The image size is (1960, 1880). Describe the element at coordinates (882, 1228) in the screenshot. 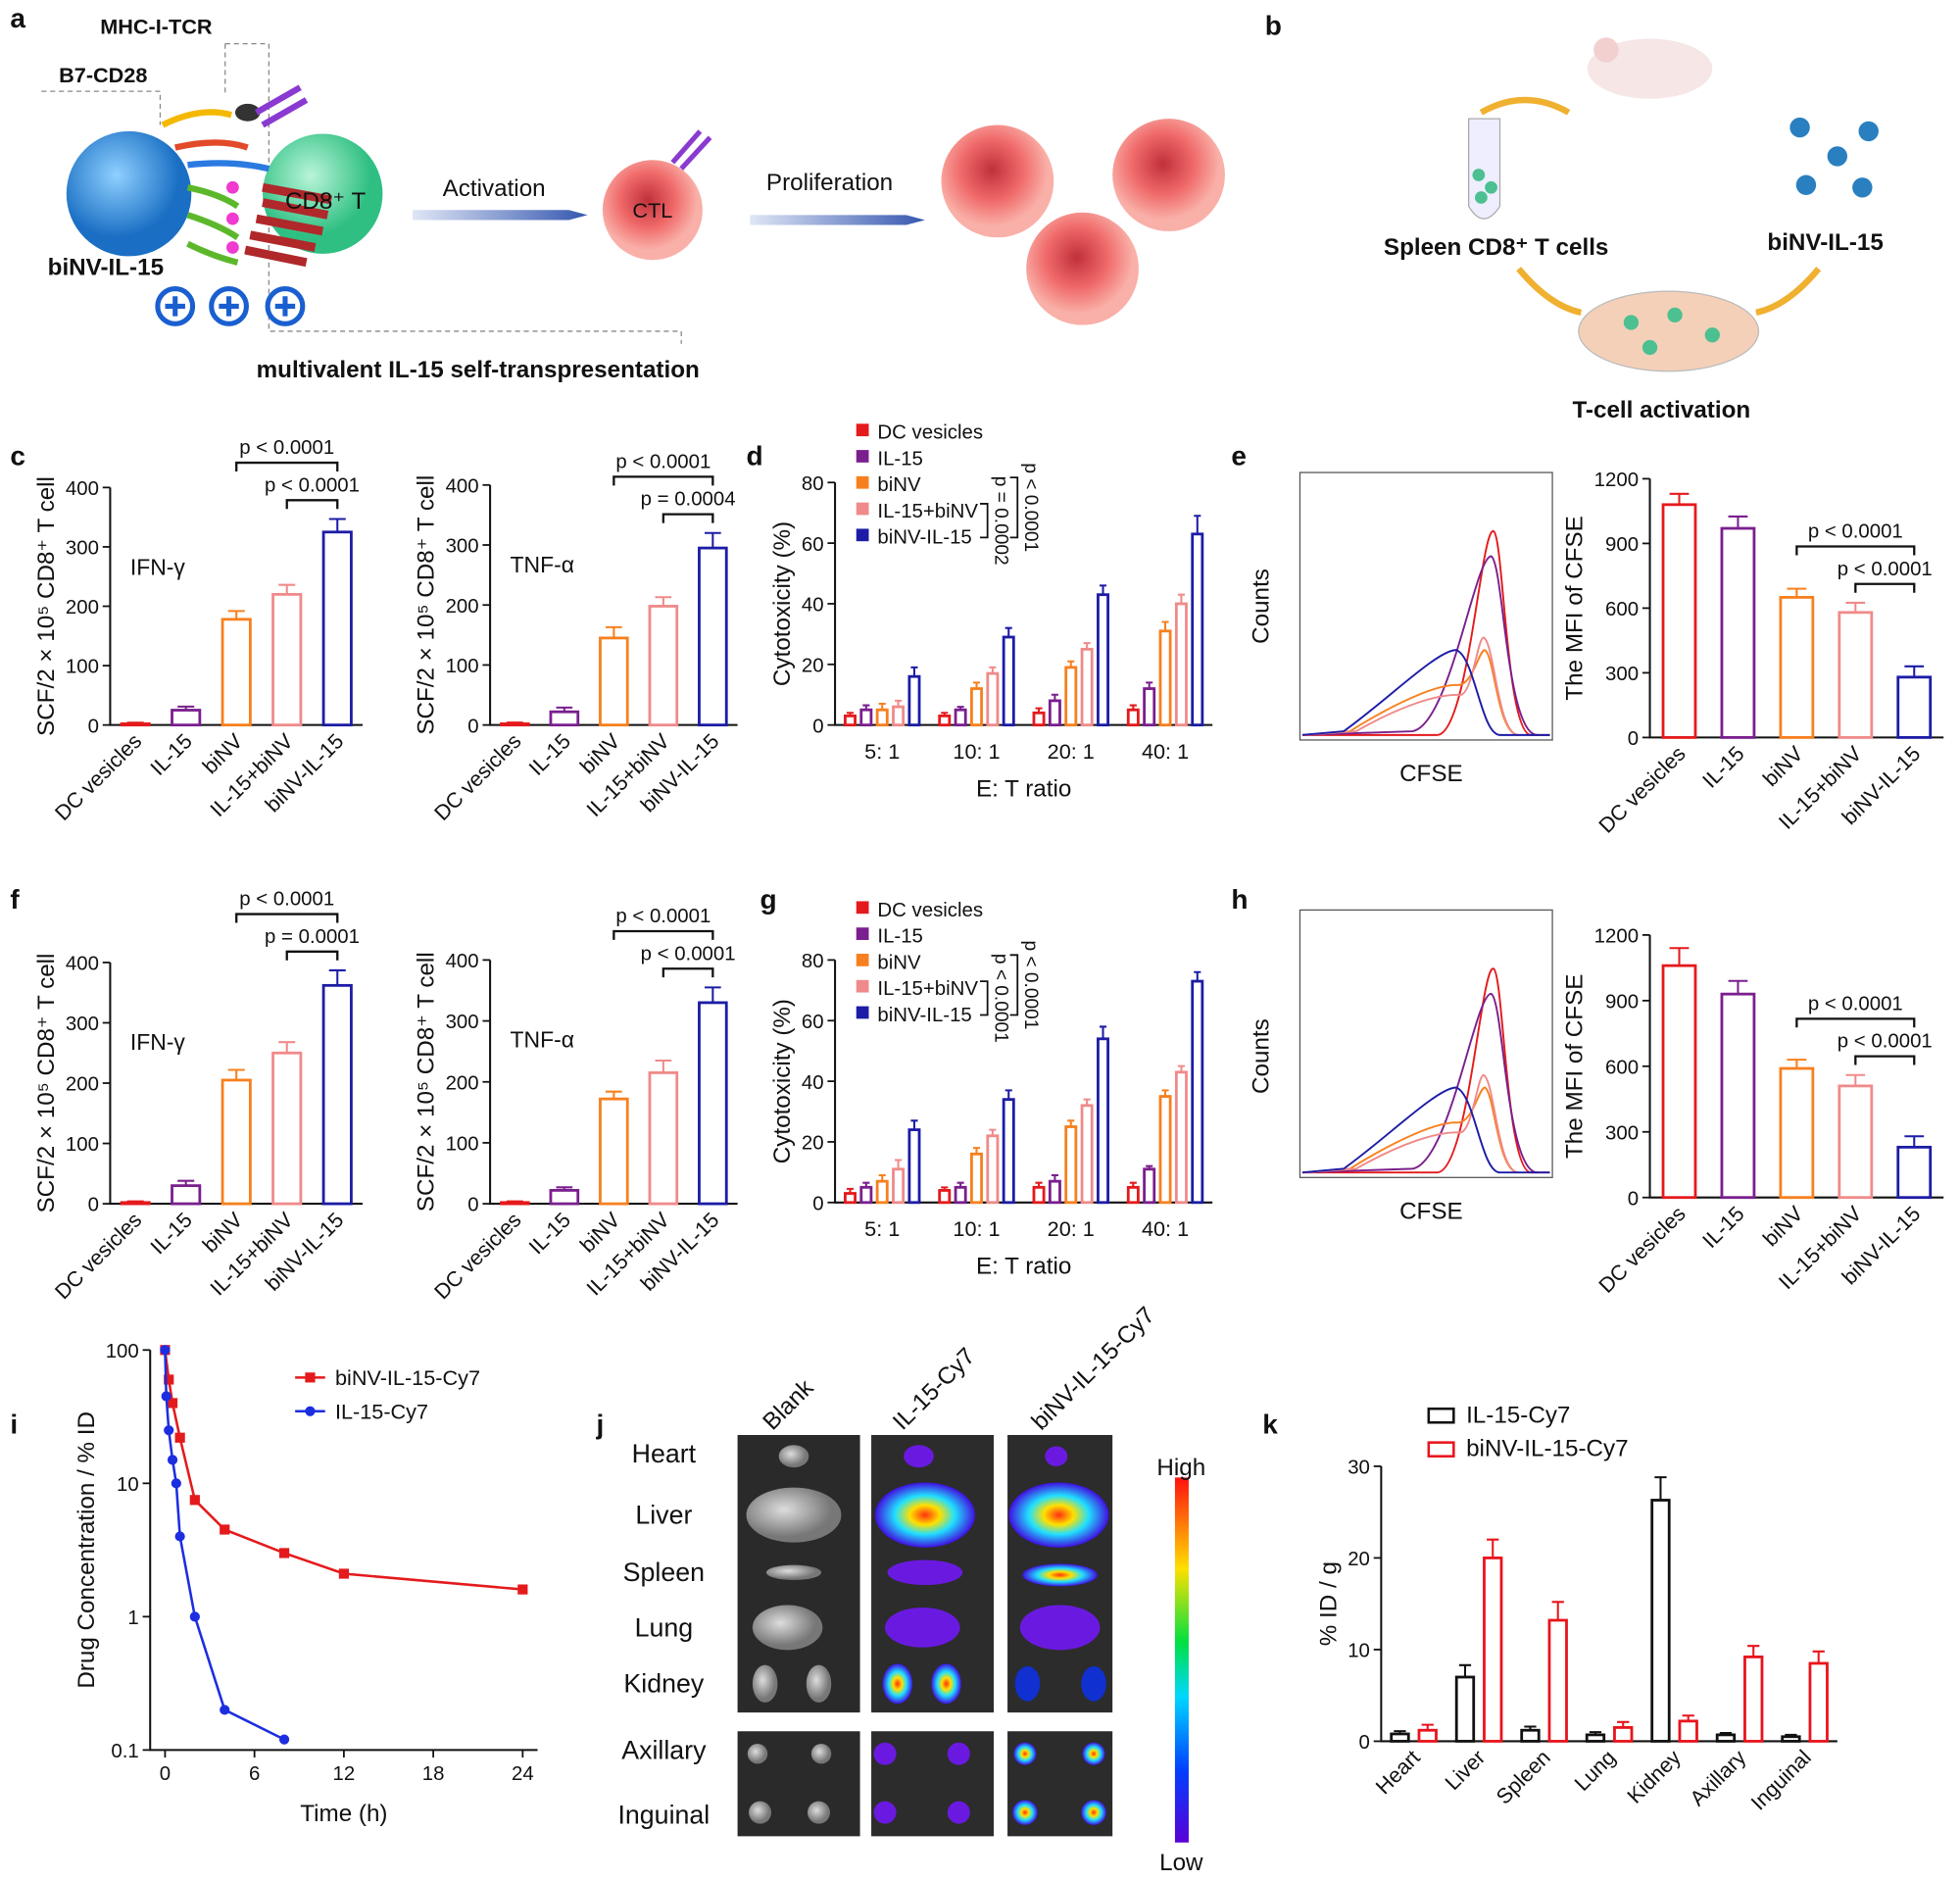

I see `x-tick-label: 5: 1` at that location.